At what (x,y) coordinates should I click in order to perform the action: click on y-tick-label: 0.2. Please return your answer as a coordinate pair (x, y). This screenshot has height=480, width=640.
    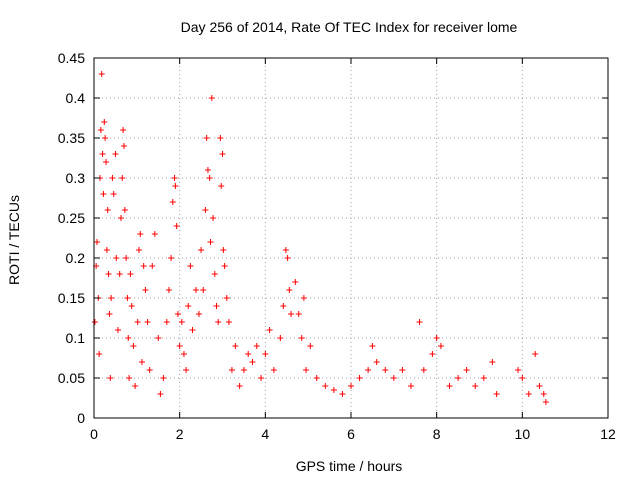
    Looking at the image, I should click on (76, 258).